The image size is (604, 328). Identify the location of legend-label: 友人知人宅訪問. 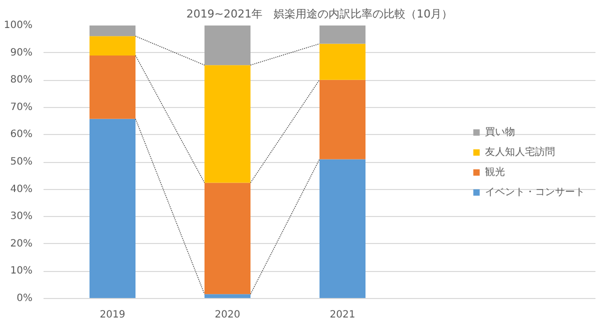
(520, 152).